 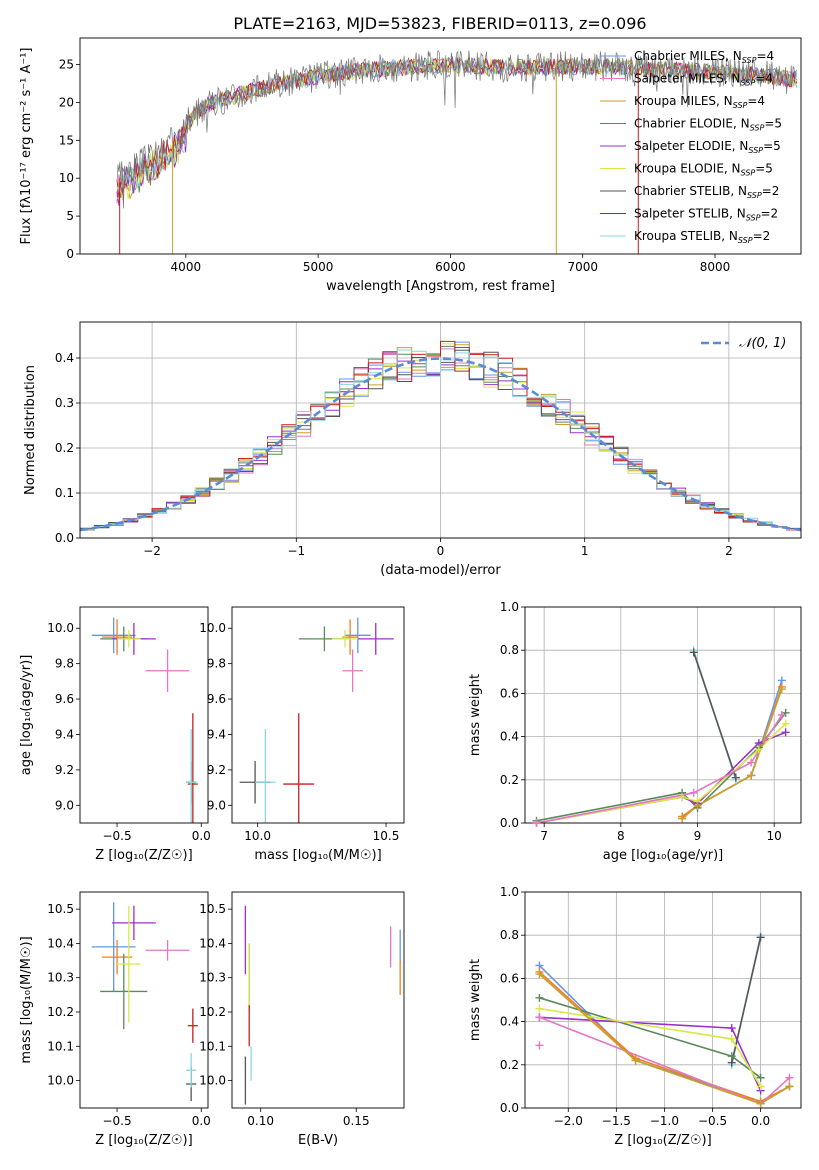 What do you see at coordinates (509, 1065) in the screenshot?
I see `y-tick-label: 0.2` at bounding box center [509, 1065].